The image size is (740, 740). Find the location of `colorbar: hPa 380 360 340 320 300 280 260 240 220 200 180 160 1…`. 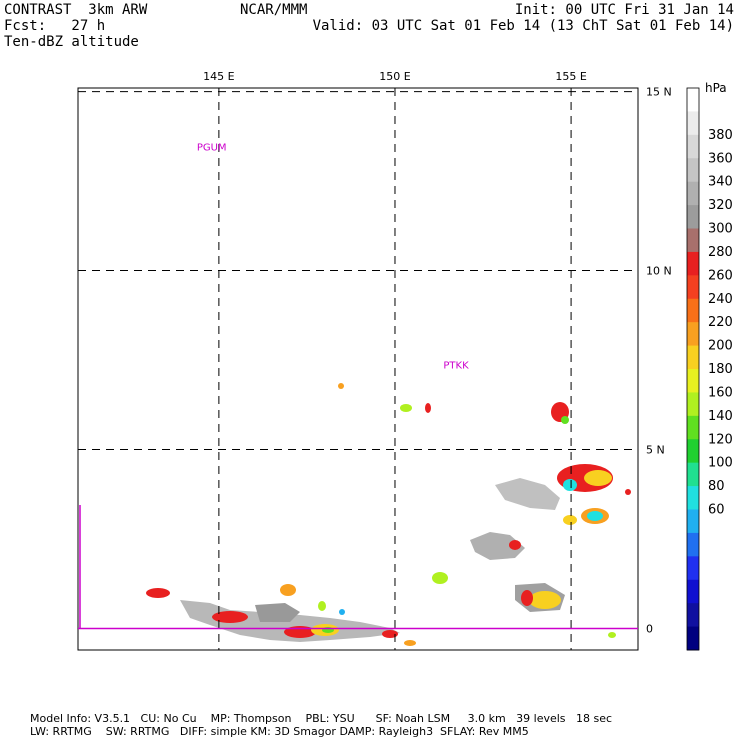

colorbar: hPa 380 360 340 320 300 280 260 240 220 200 180 160 1… is located at coordinates (709, 366).